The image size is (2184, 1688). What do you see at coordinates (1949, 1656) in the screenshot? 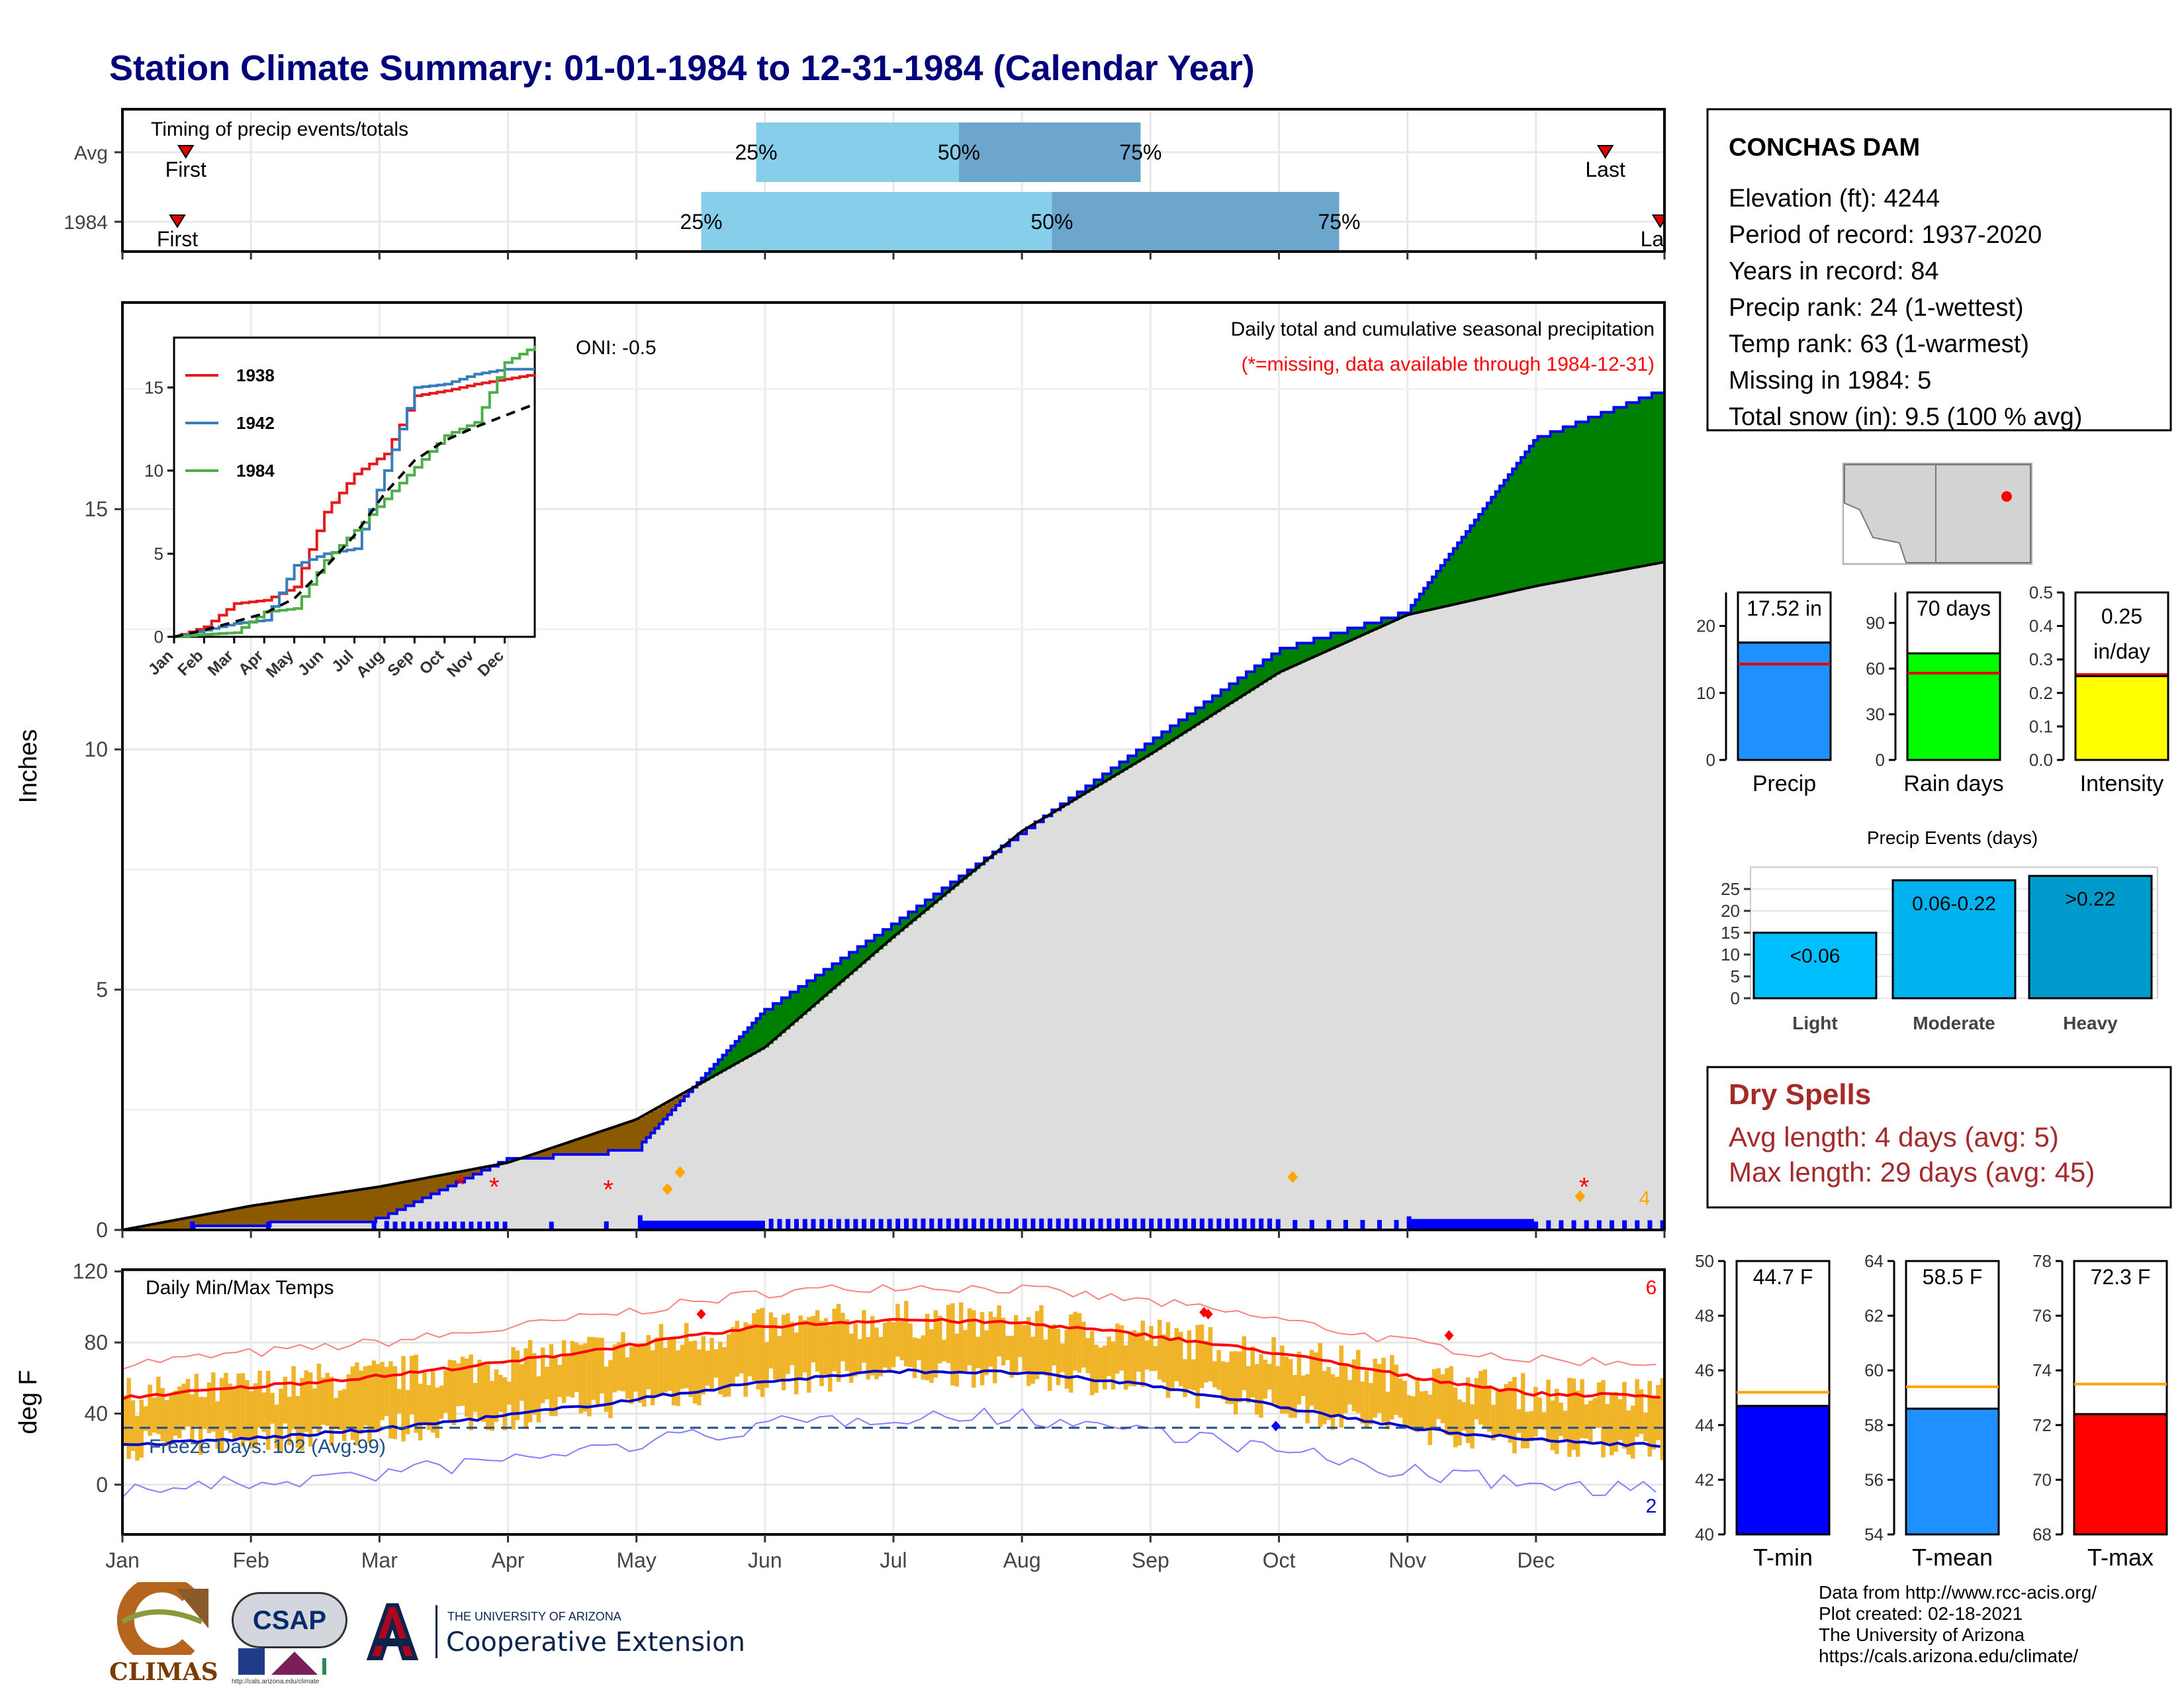
I see `credit-url: https://cals.arizona.edu/climate/` at bounding box center [1949, 1656].